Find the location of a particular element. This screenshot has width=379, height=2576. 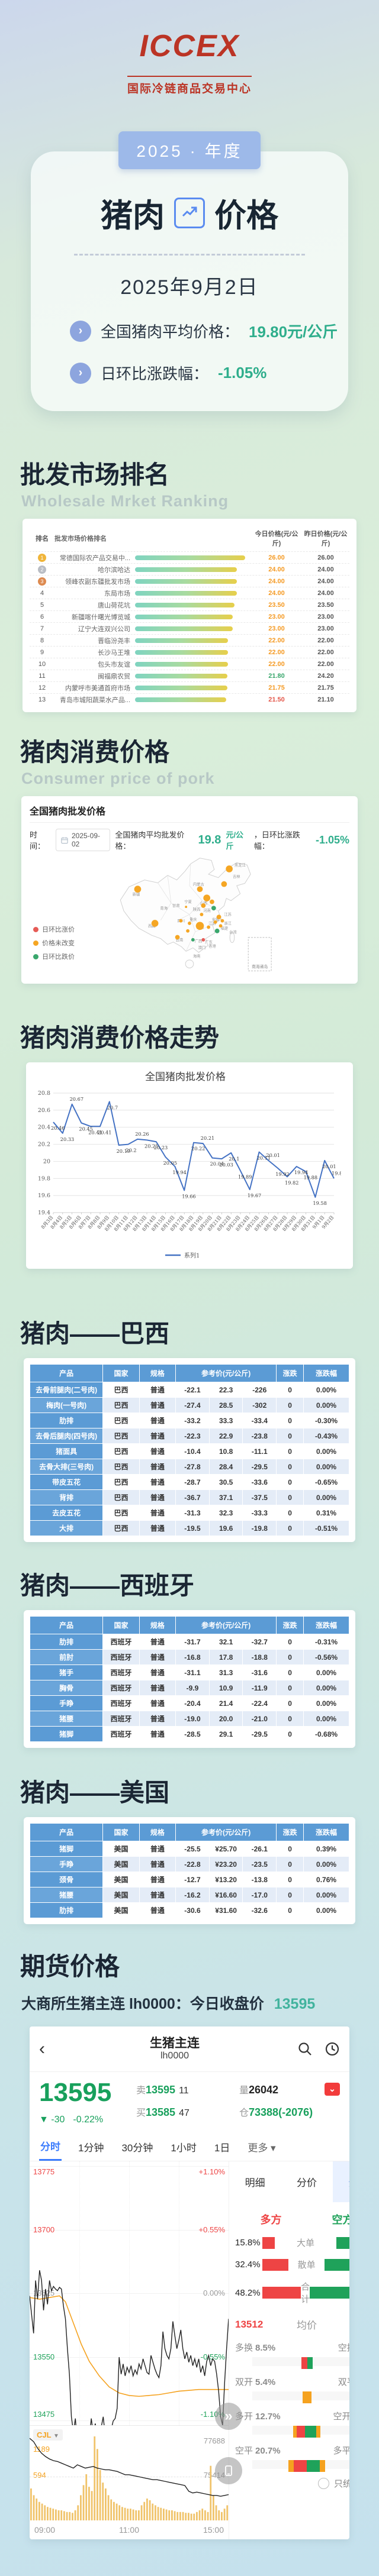

svg-text: 西藏 is located at coordinates (152, 925).